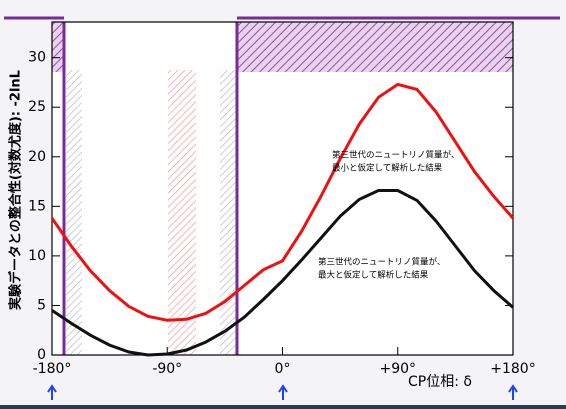 The height and width of the screenshot is (409, 566). Describe the element at coordinates (37, 256) in the screenshot. I see `y-tick-label: 10` at that location.